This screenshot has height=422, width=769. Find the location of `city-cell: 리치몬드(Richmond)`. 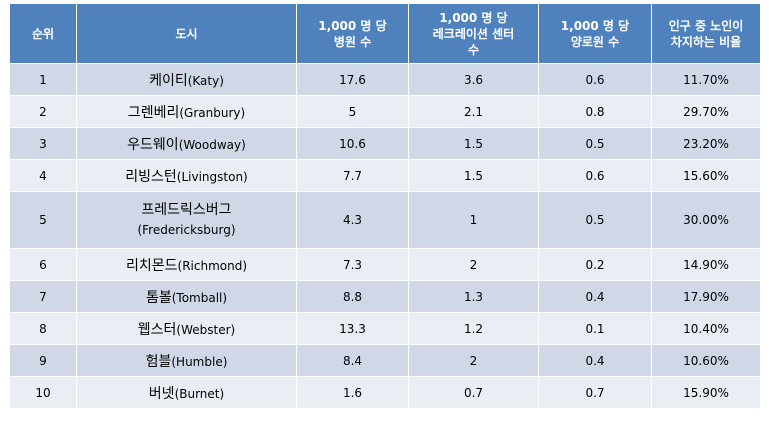

city-cell: 리치몬드(Richmond) is located at coordinates (186, 264).